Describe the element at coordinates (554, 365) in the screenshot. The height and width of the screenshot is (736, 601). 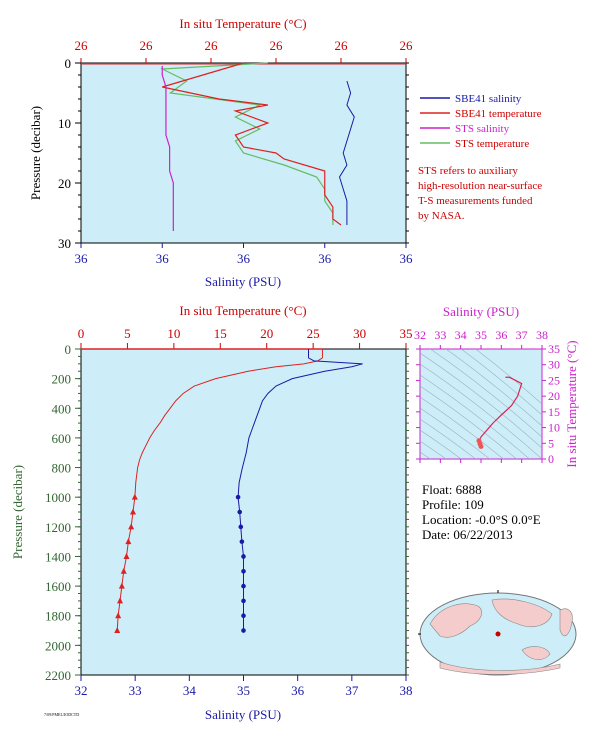
I see `ts-temperature-tick-label: 30` at that location.